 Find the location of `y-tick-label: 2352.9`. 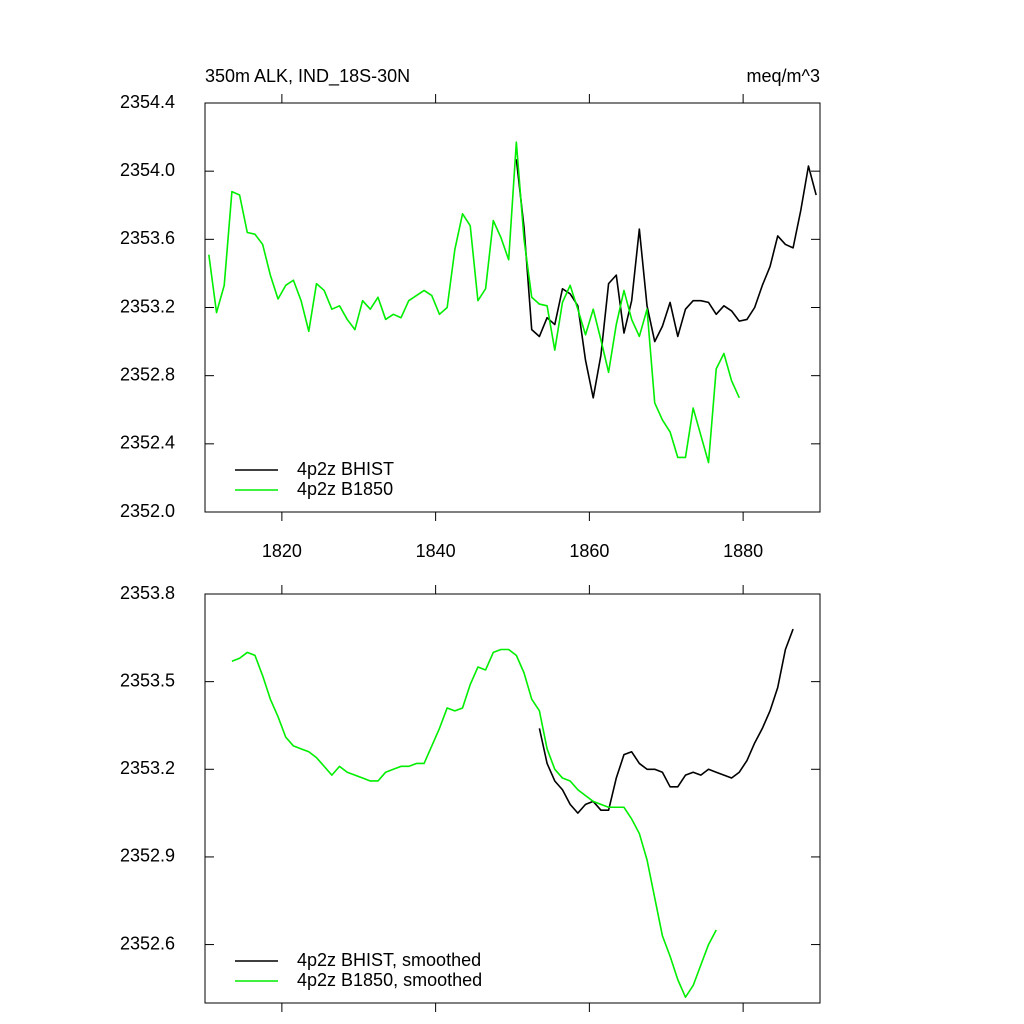

y-tick-label: 2352.9 is located at coordinates (147, 856).